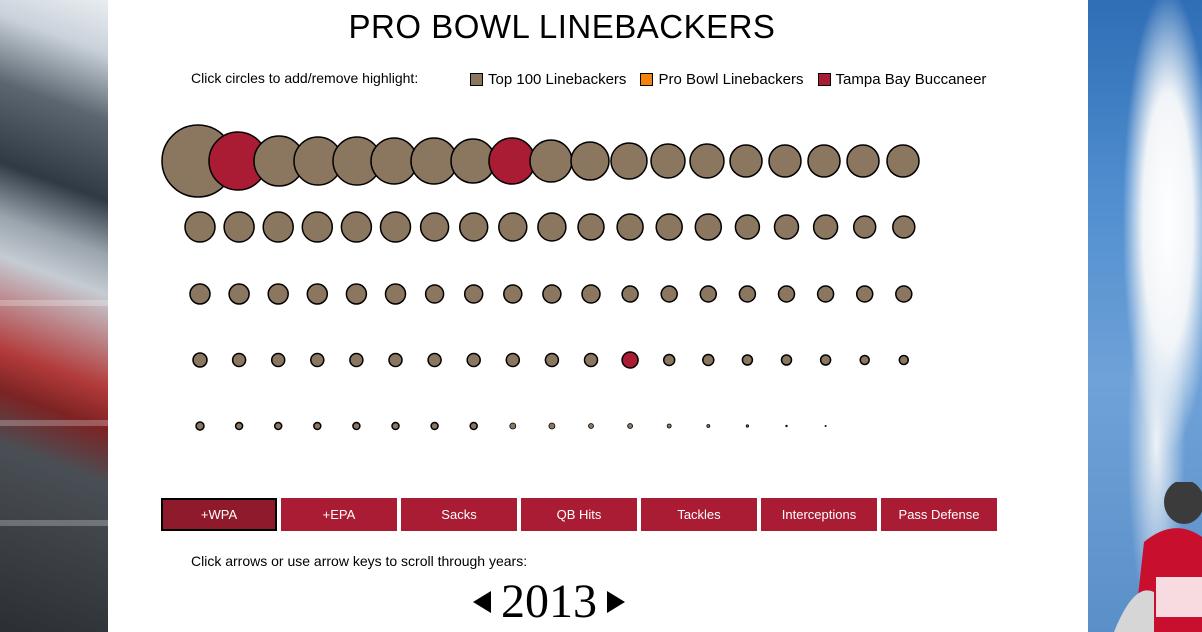 Image resolution: width=1202 pixels, height=632 pixels. I want to click on tab-wpa: +WPA, so click(219, 514).